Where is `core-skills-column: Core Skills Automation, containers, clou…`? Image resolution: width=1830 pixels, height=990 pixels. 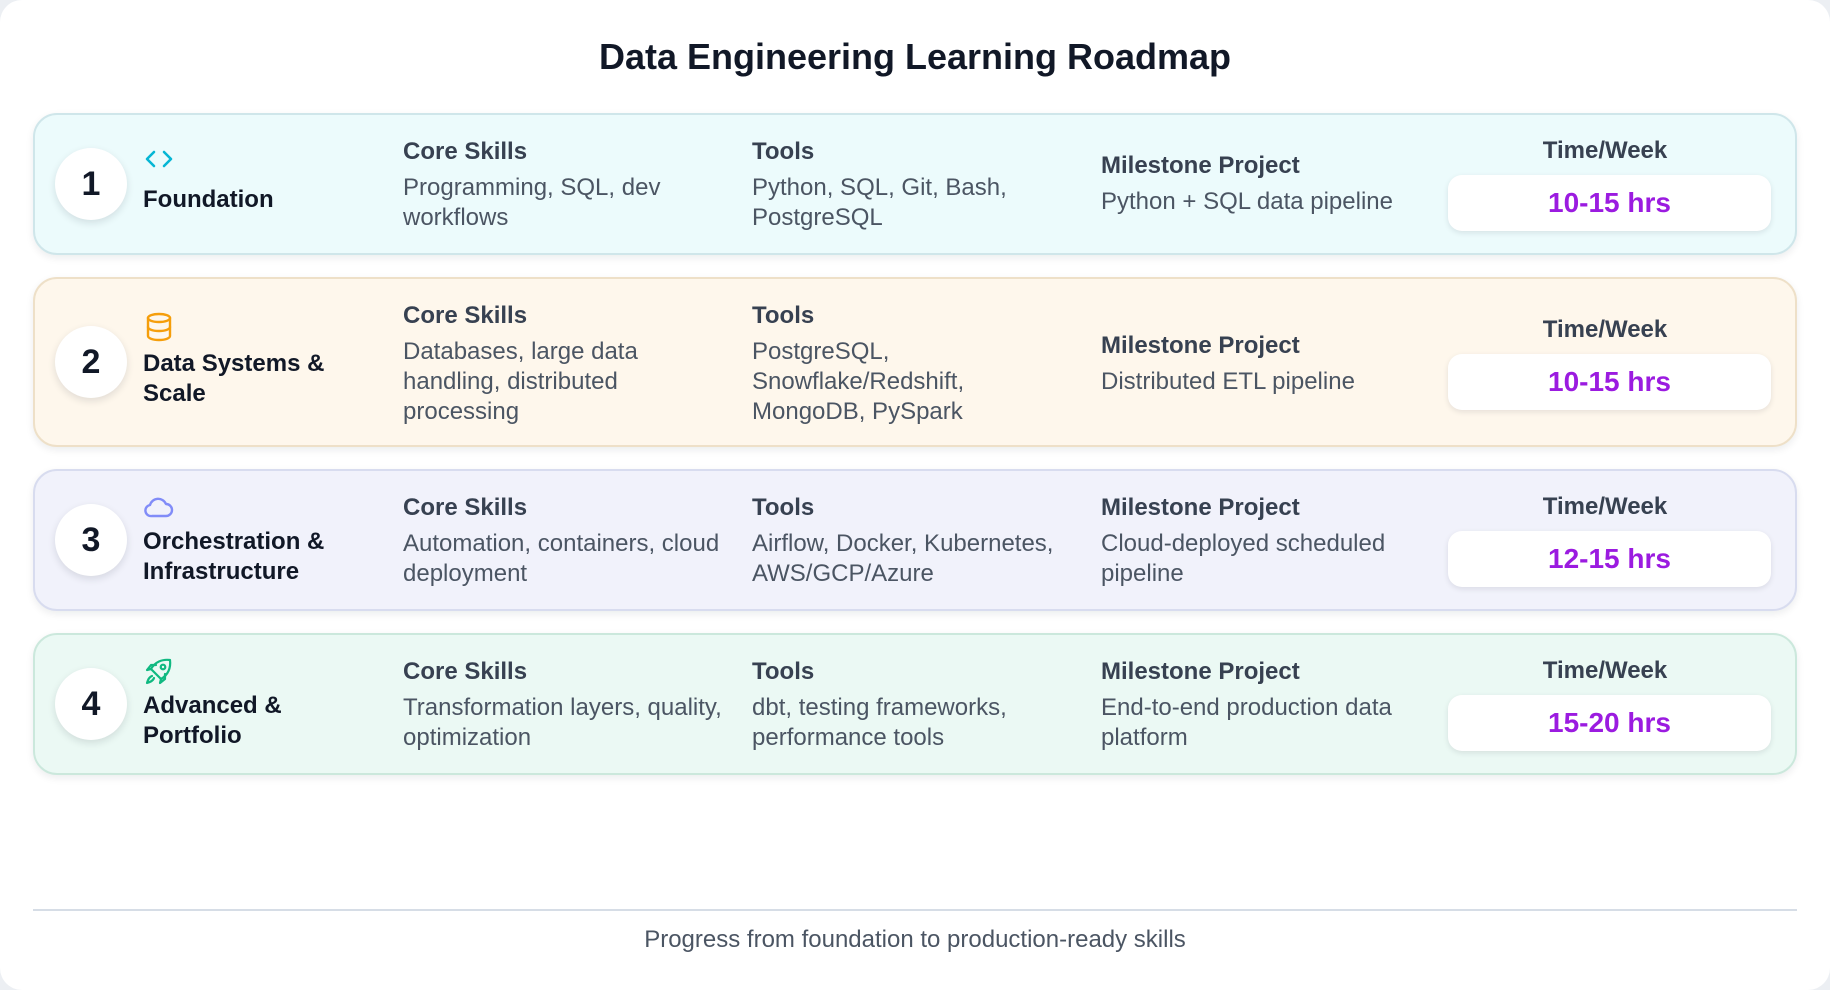
core-skills-column: Core Skills Automation, containers, clou… is located at coordinates (563, 541).